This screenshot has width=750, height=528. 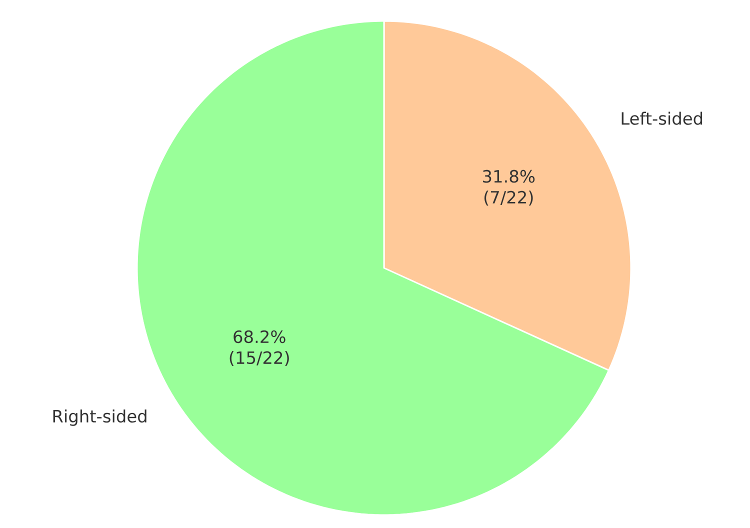 I want to click on slice-label: Right-sided, so click(x=99, y=417).